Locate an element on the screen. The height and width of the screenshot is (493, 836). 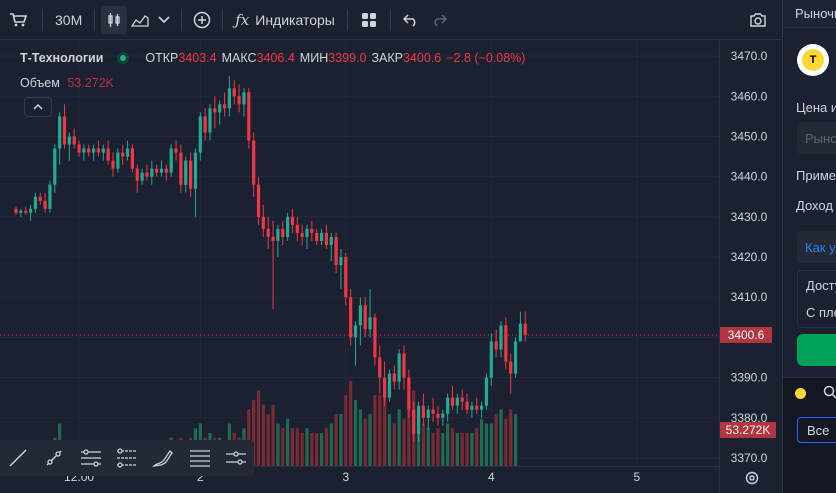
layouts-icon is located at coordinates (369, 20).